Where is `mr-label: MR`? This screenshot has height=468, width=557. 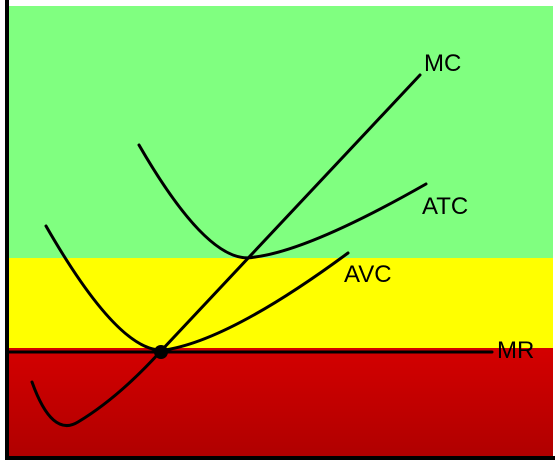 mr-label: MR is located at coordinates (515, 350).